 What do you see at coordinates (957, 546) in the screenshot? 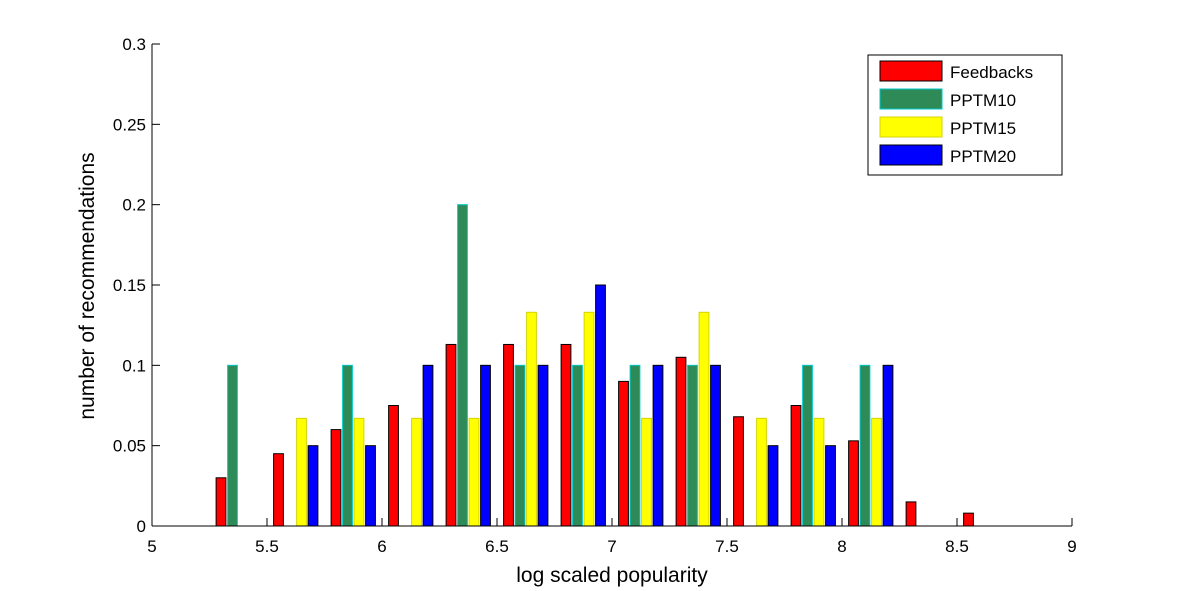
I see `x-tick-label-7: 8.5` at bounding box center [957, 546].